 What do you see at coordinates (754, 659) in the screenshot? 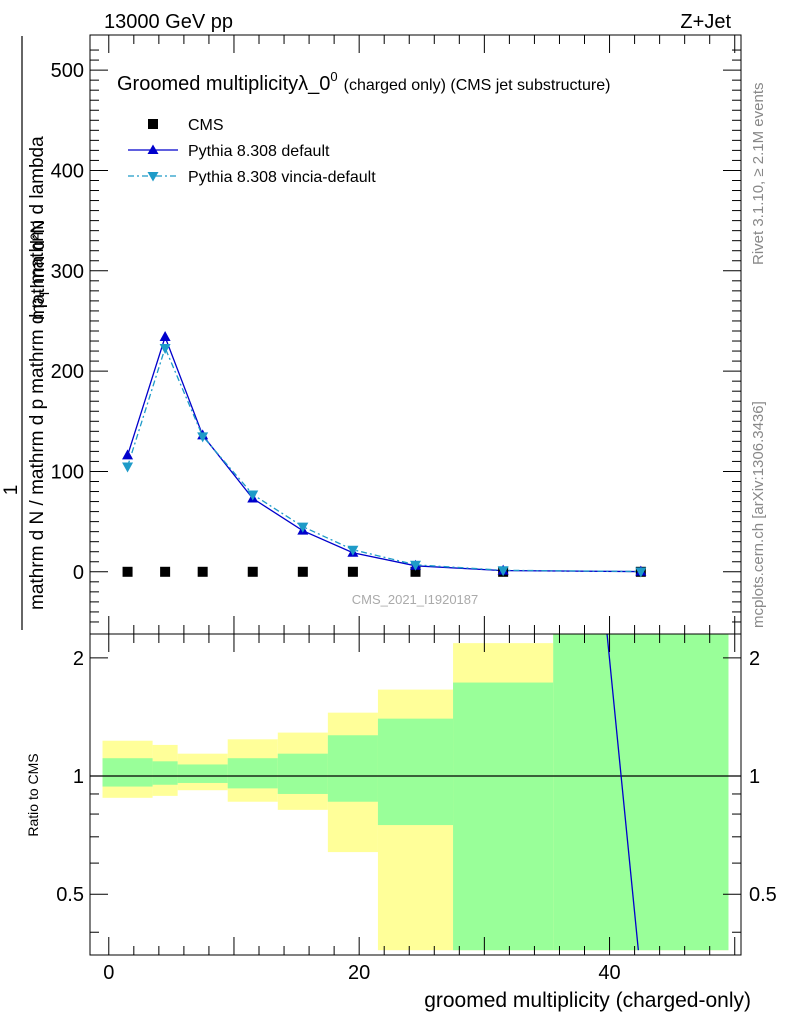
I see `ratio-y-tick-label-right: 2` at bounding box center [754, 659].